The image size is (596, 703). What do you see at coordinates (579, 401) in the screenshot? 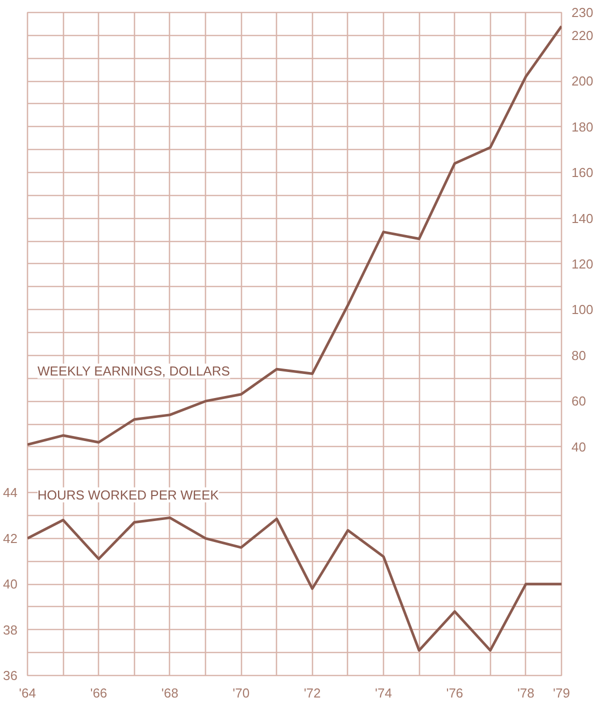
I see `y2-tick-label: 60` at bounding box center [579, 401].